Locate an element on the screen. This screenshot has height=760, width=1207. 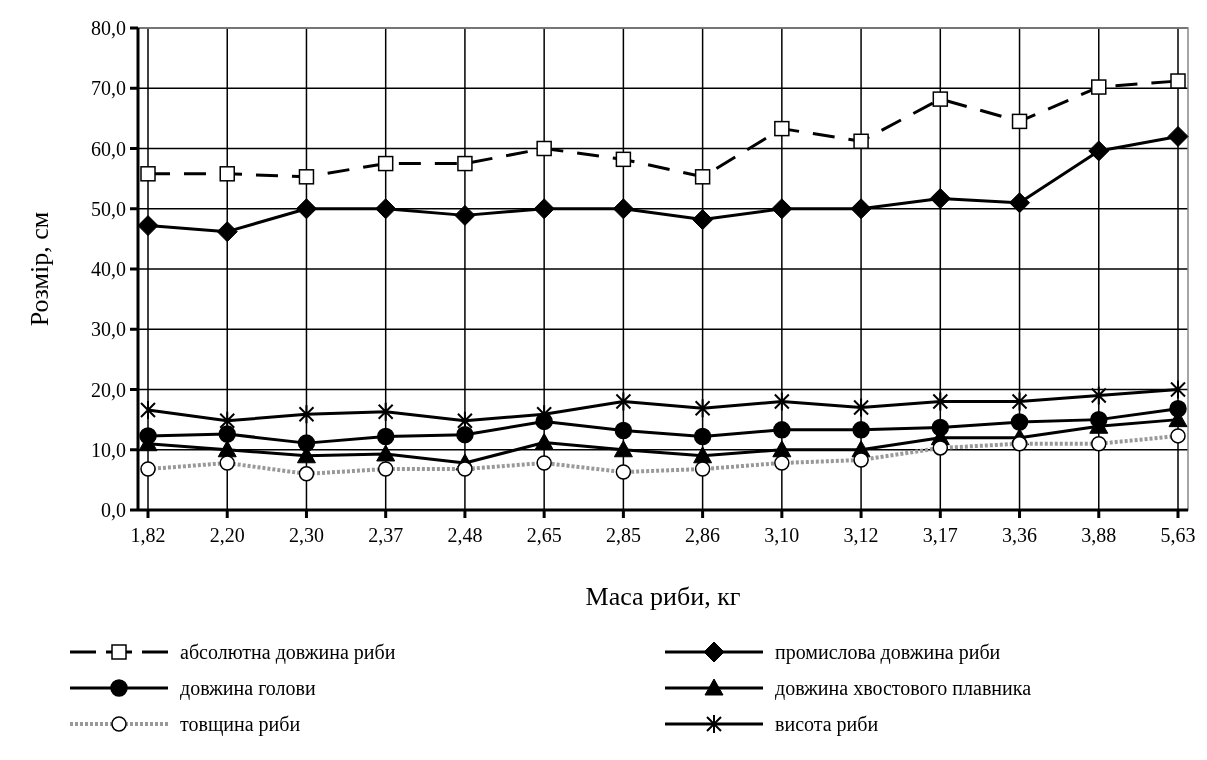
x-tick-label: 2,37 is located at coordinates (386, 535).